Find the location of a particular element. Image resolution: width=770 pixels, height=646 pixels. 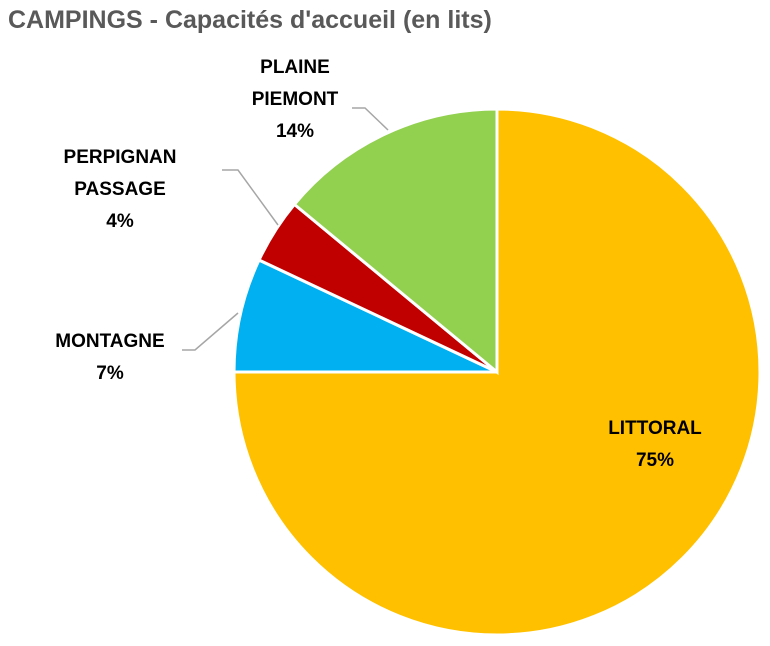

category-label: PERPIGNAN PASSAGE is located at coordinates (120, 173).